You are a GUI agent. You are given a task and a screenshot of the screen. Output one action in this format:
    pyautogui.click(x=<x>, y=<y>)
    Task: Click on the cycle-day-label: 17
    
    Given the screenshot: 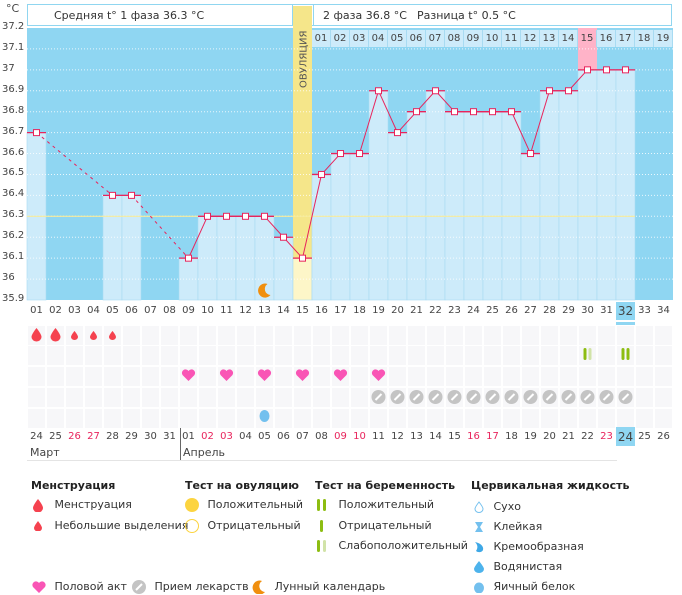 What is the action you would take?
    pyautogui.click(x=340, y=310)
    